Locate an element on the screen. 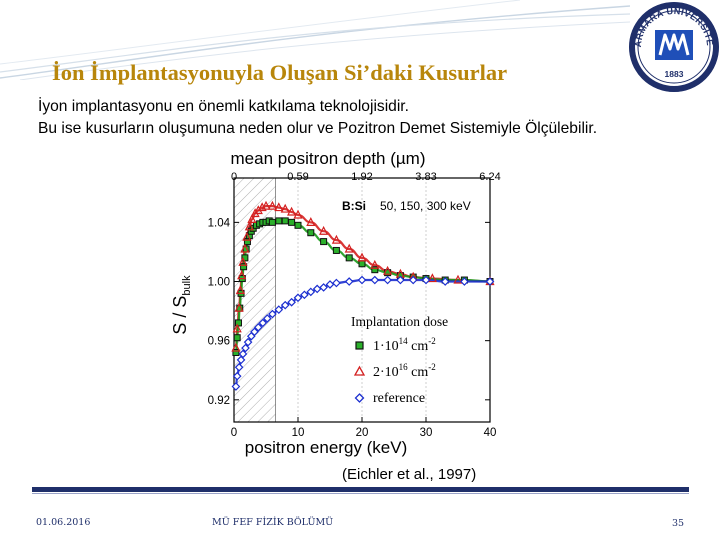  citation: (Eichler et al., 1997) is located at coordinates (409, 474).